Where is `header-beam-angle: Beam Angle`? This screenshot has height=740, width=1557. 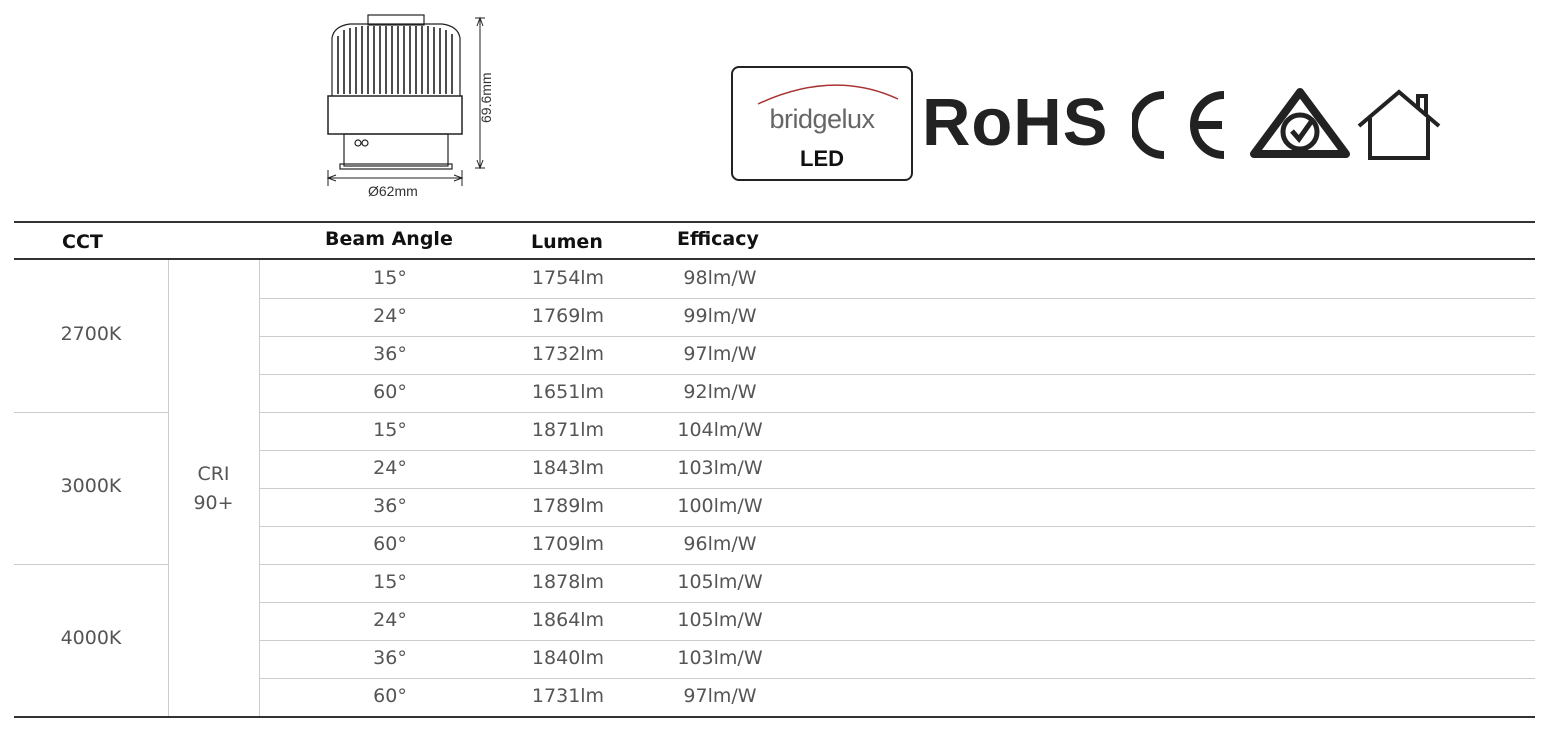 header-beam-angle: Beam Angle is located at coordinates (389, 239).